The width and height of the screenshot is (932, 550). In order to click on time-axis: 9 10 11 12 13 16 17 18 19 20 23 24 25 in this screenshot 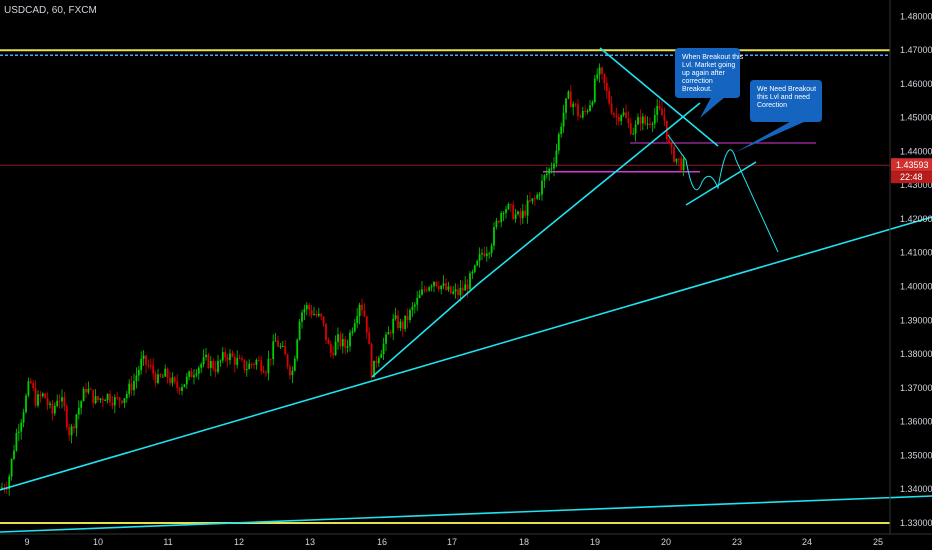, I will do `click(466, 540)`.